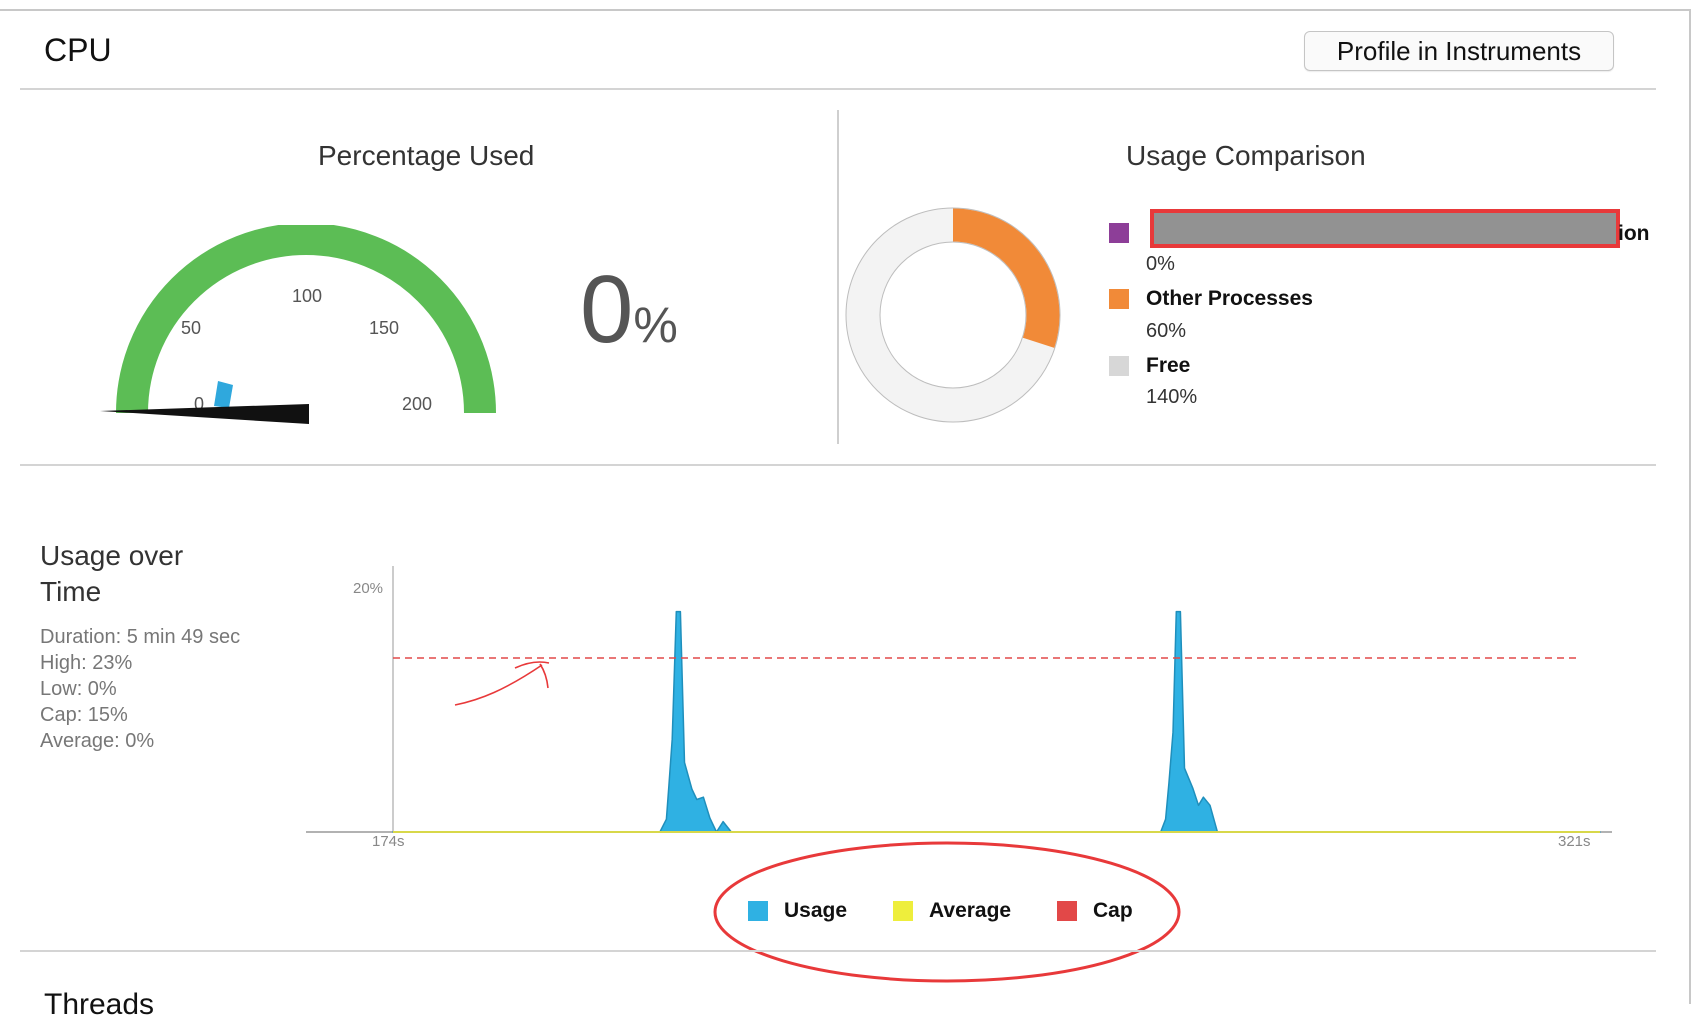 Image resolution: width=1708 pixels, height=1022 pixels. I want to click on section-divider, so click(838, 277).